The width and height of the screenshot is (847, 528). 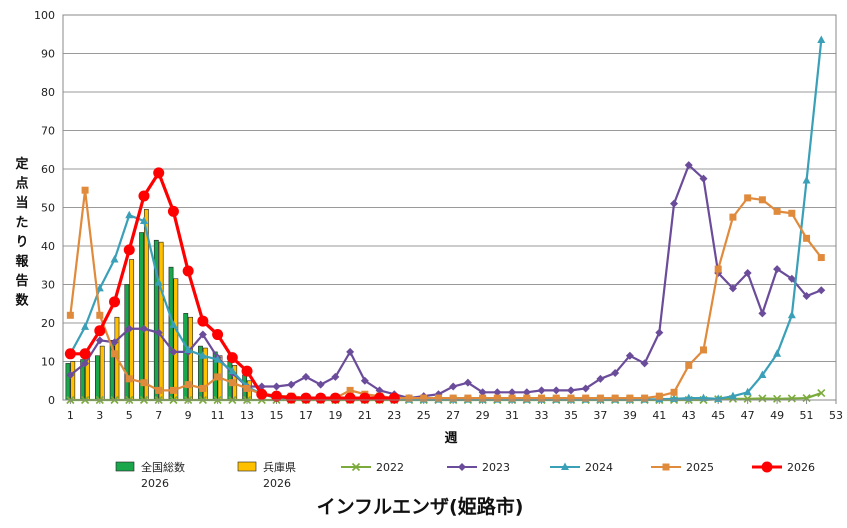 I want to click on x-tick-label: 17, so click(x=306, y=415).